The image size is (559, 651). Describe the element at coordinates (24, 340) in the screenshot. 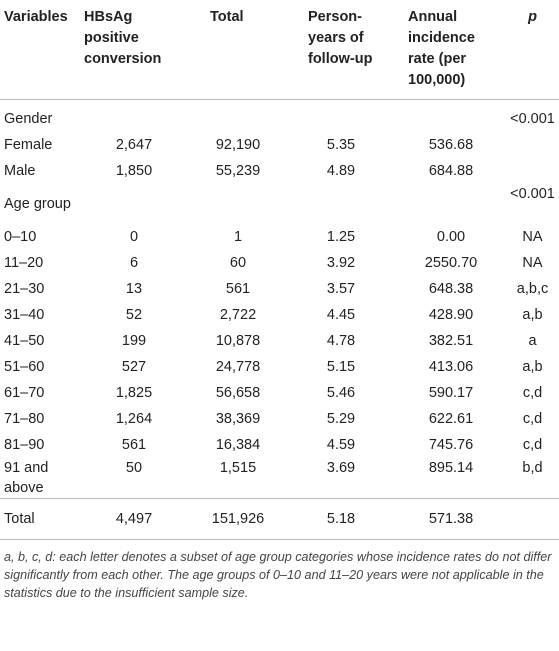

I see `row-label: 41–50` at that location.